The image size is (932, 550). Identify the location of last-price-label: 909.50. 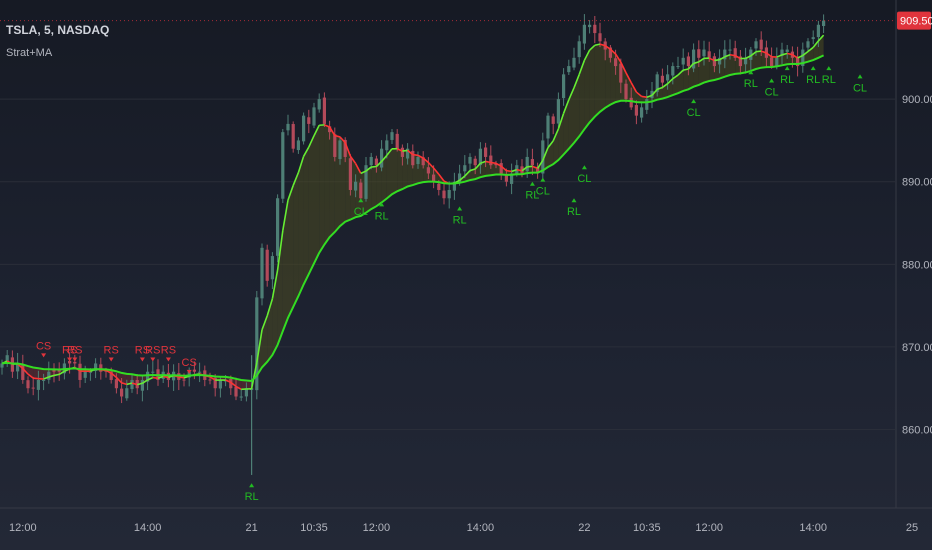
(916, 22).